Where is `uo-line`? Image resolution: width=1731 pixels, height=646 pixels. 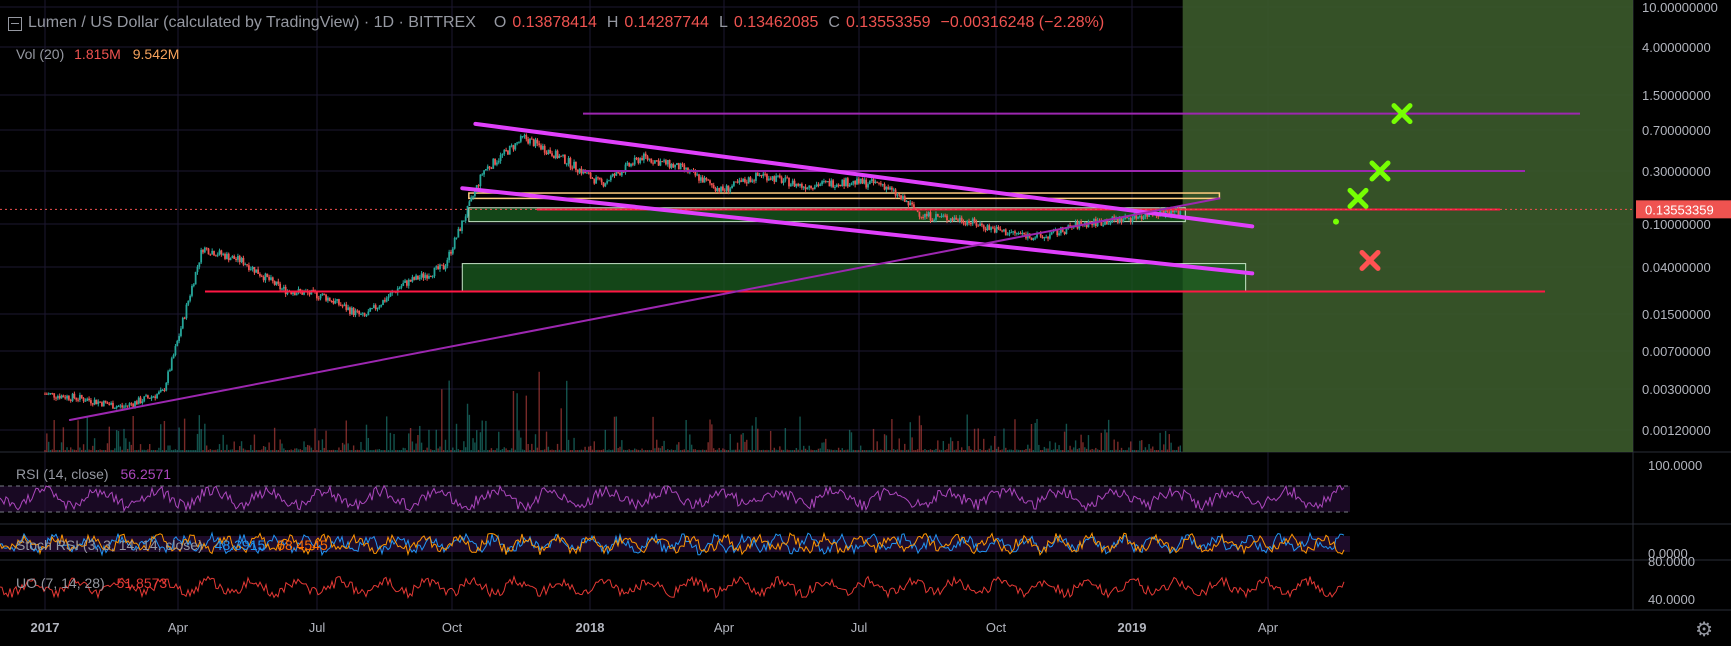
uo-line is located at coordinates (672, 587).